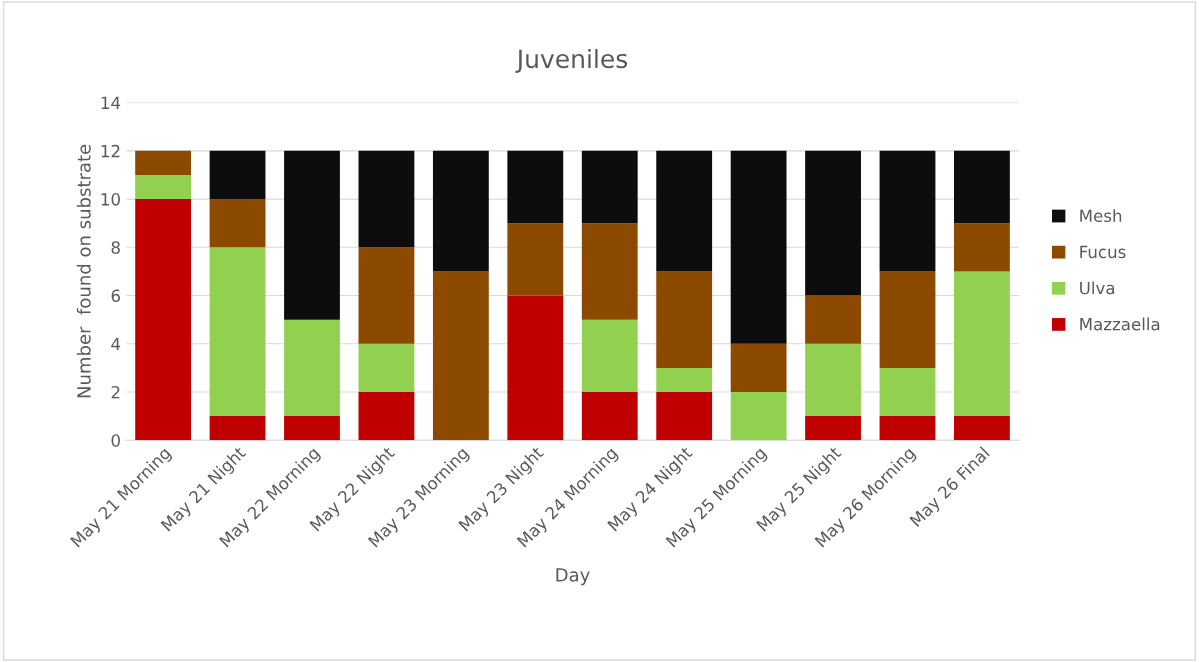 This screenshot has height=662, width=1199. What do you see at coordinates (110, 151) in the screenshot?
I see `y-tick-label: 12` at bounding box center [110, 151].